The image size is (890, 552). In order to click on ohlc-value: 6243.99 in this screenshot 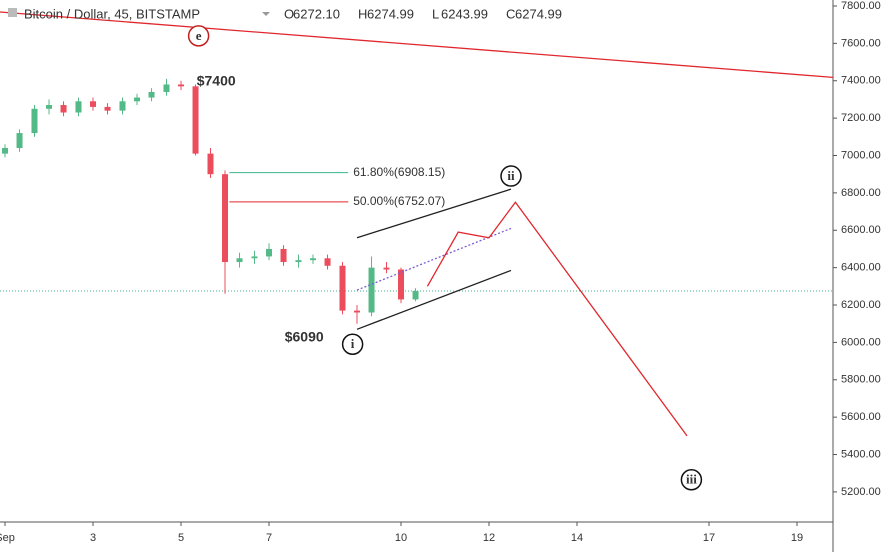, I will do `click(464, 13)`.